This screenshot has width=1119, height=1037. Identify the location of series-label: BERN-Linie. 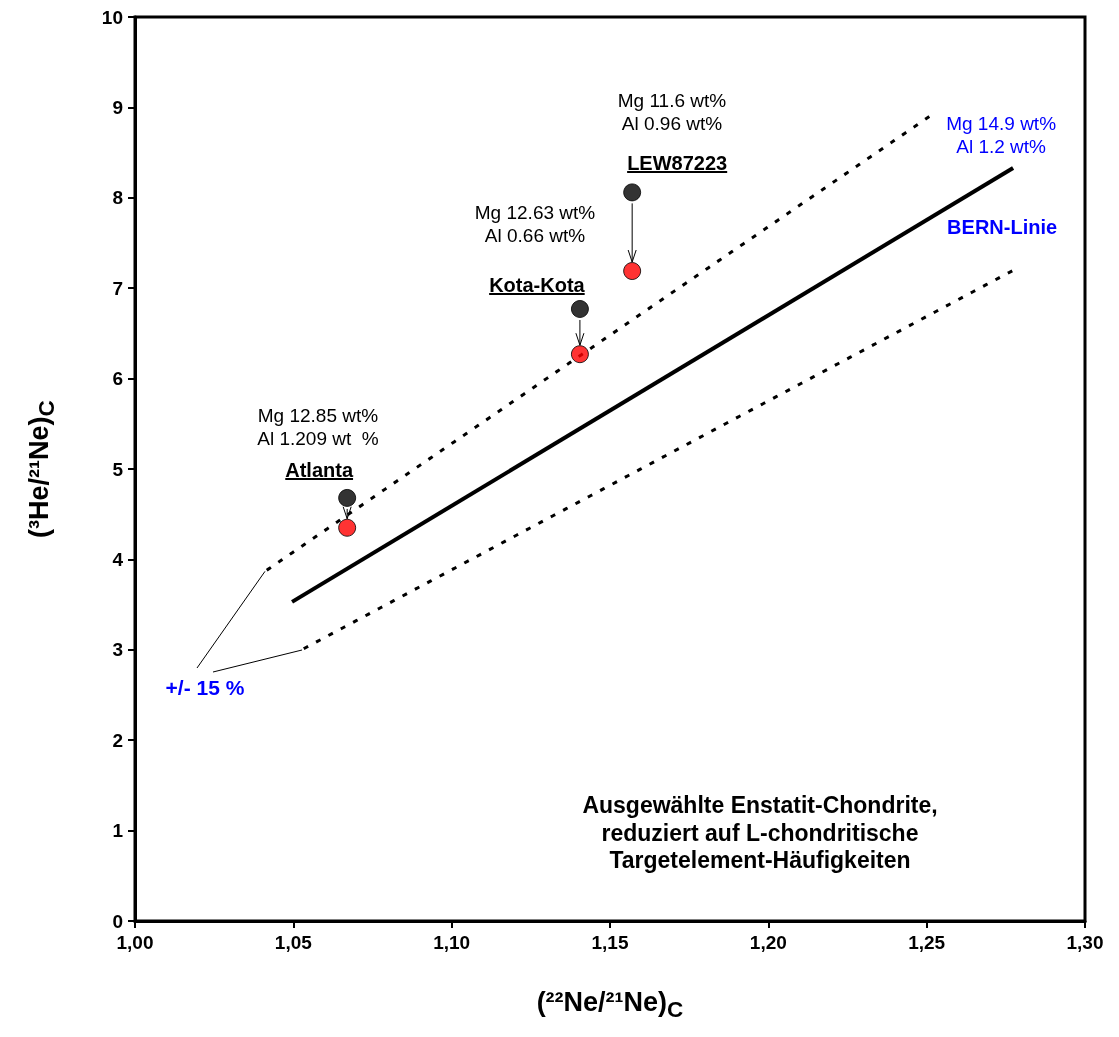
(1002, 226).